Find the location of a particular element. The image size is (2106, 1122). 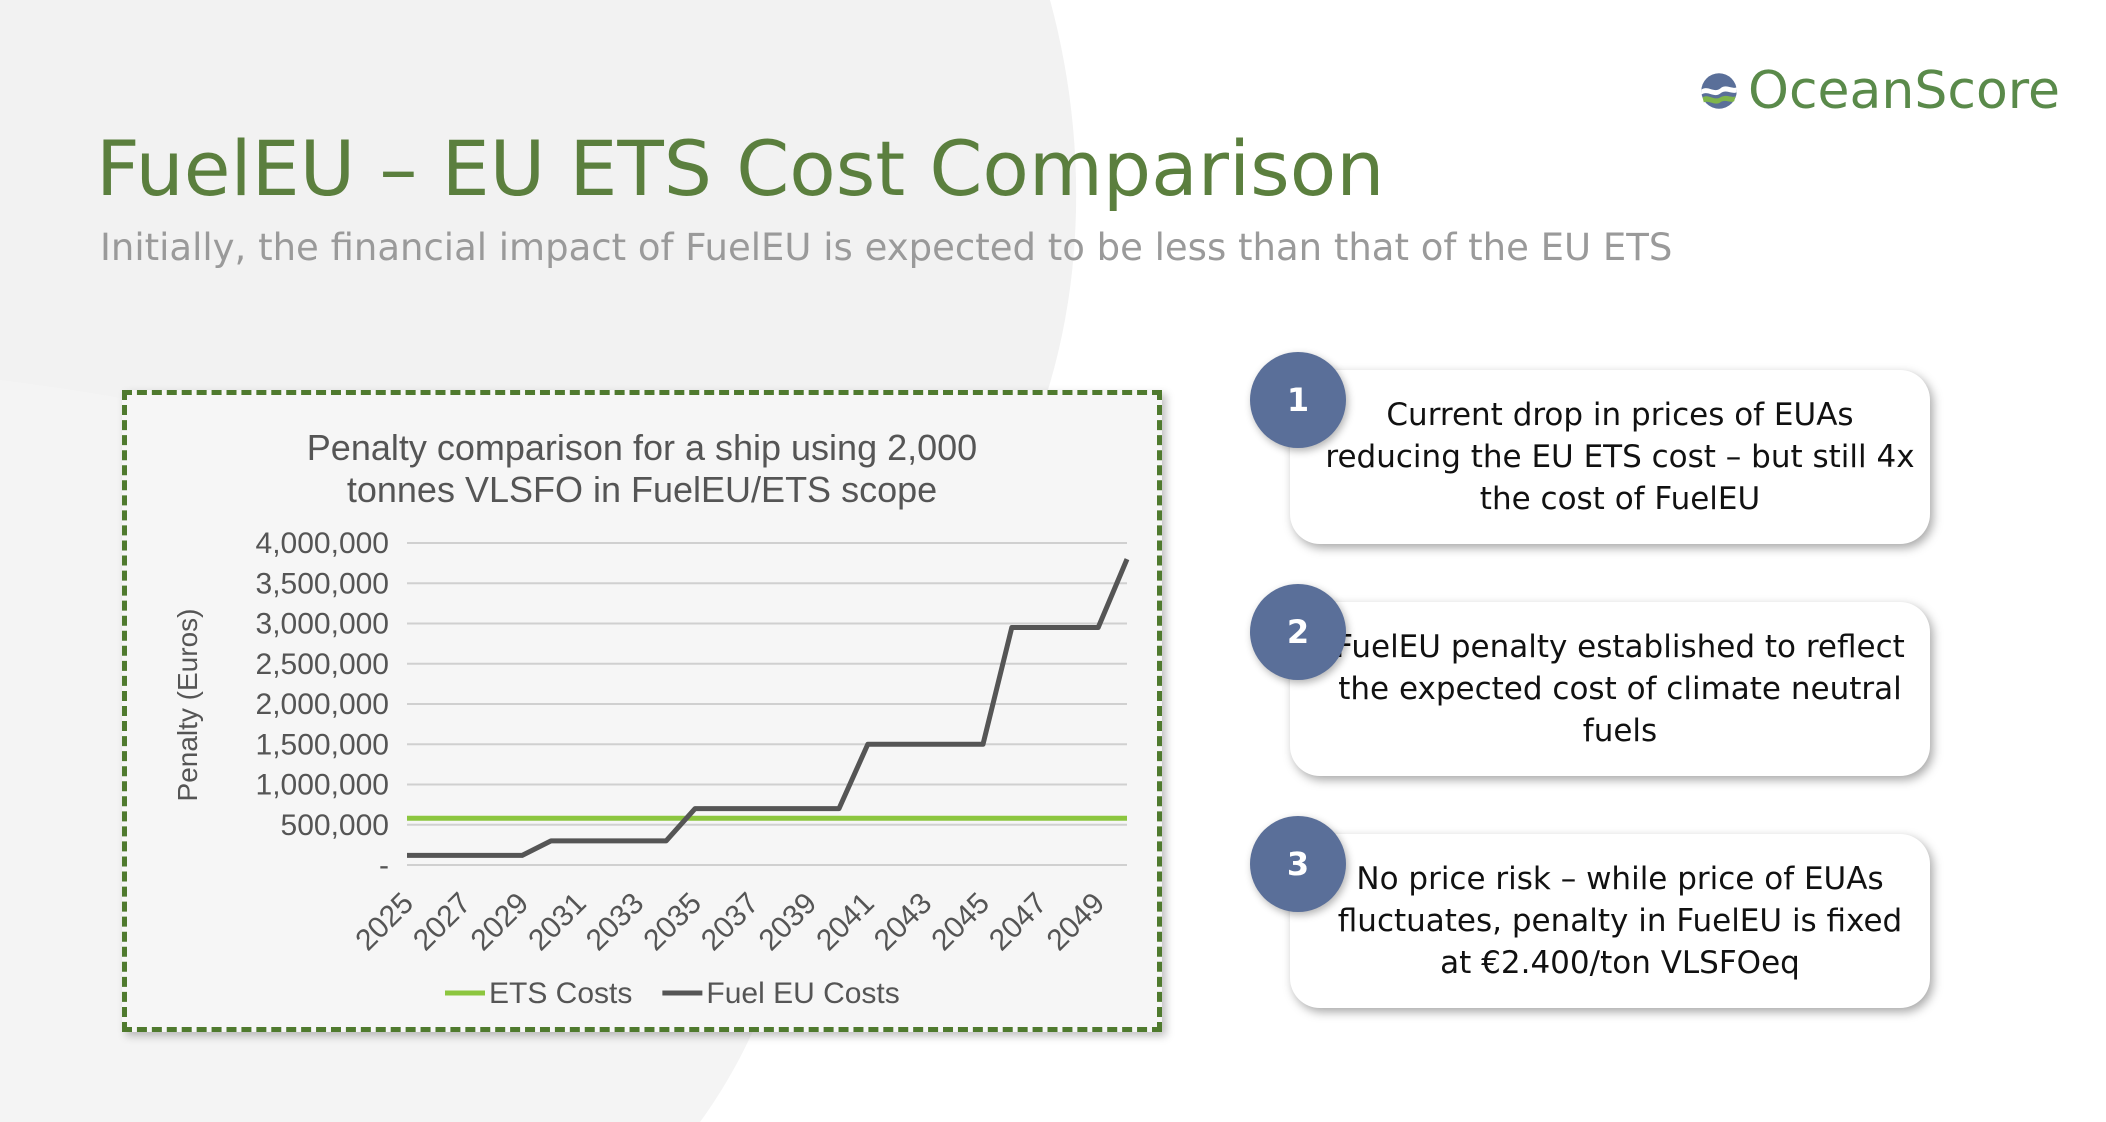

point-number-badge: 1 is located at coordinates (1298, 400).